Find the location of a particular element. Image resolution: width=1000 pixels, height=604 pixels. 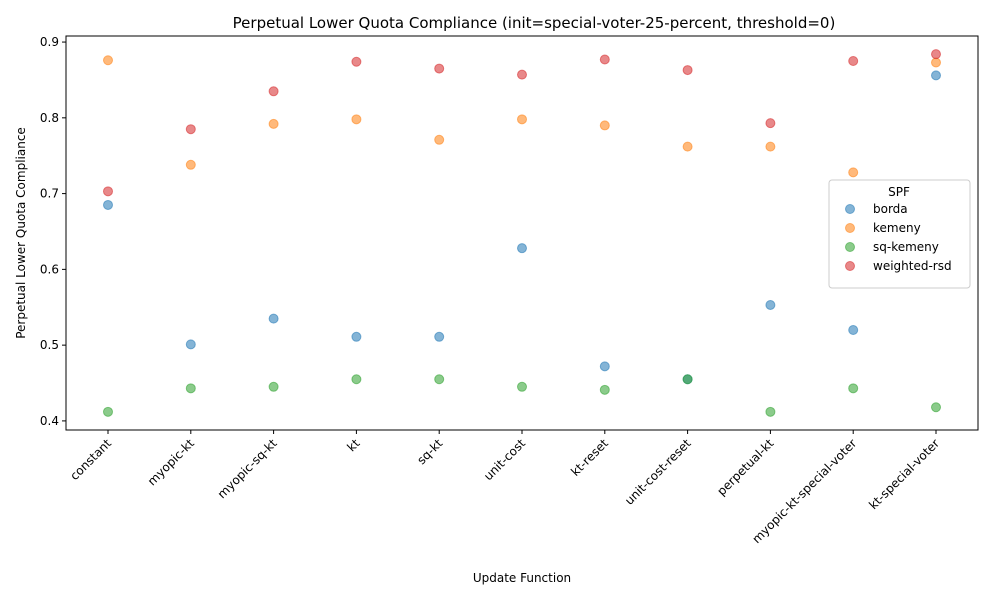

x-tick-label: kt is located at coordinates (353, 445).